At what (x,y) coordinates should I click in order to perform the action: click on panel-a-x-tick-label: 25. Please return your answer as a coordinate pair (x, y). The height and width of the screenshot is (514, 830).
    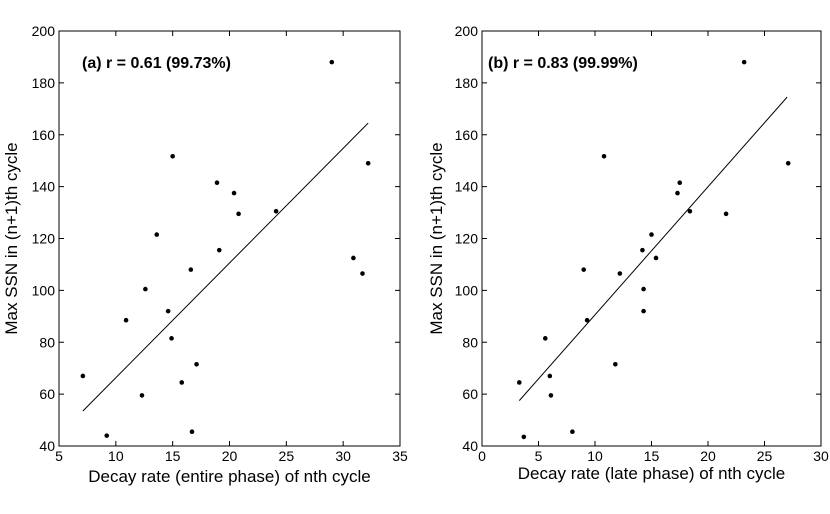
    Looking at the image, I should click on (287, 456).